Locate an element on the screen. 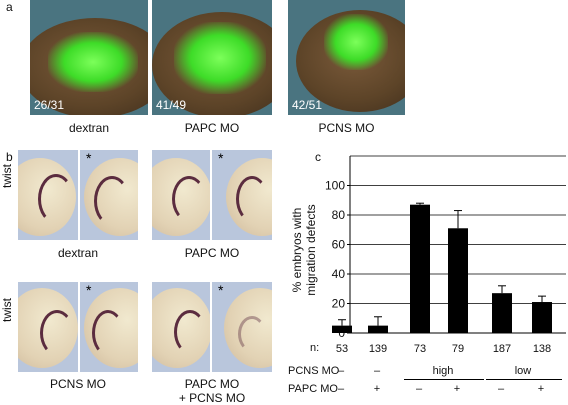 The image size is (568, 405). high-bracket is located at coordinates (444, 379).